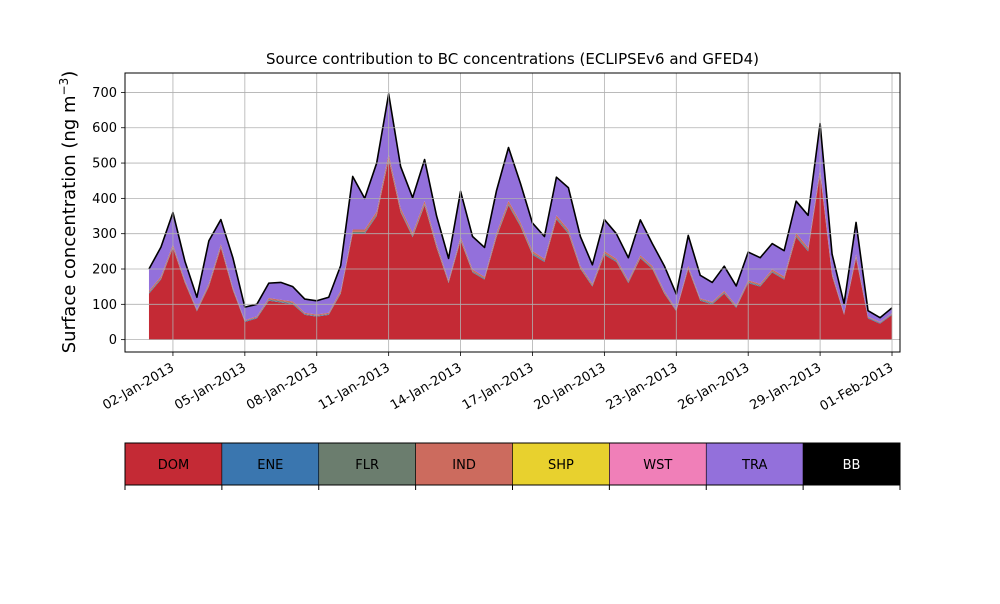  I want to click on legend-swatch-bb, so click(851, 464).